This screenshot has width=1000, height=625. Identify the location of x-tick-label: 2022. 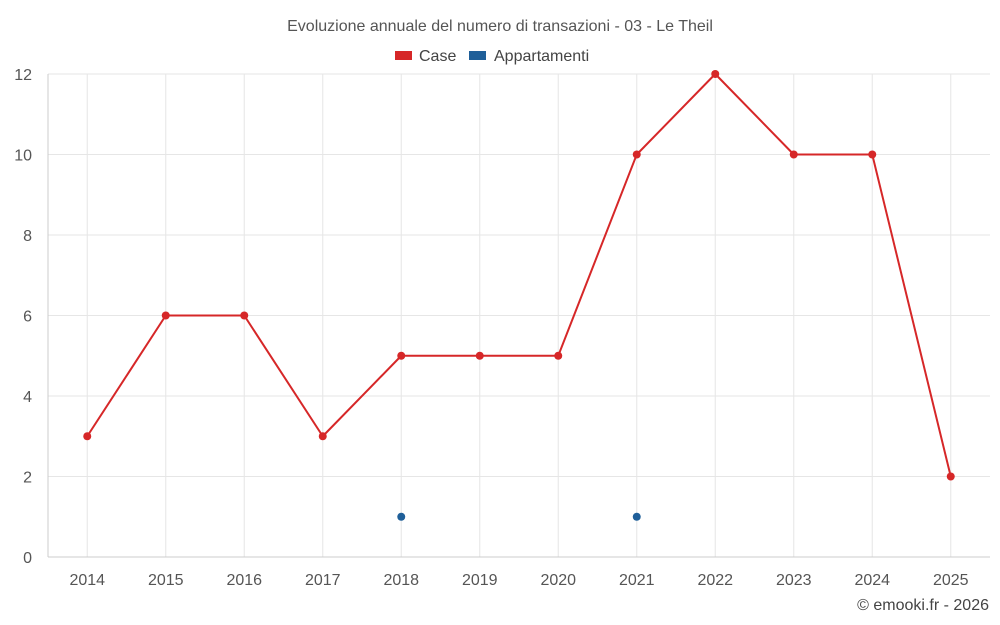
(715, 580).